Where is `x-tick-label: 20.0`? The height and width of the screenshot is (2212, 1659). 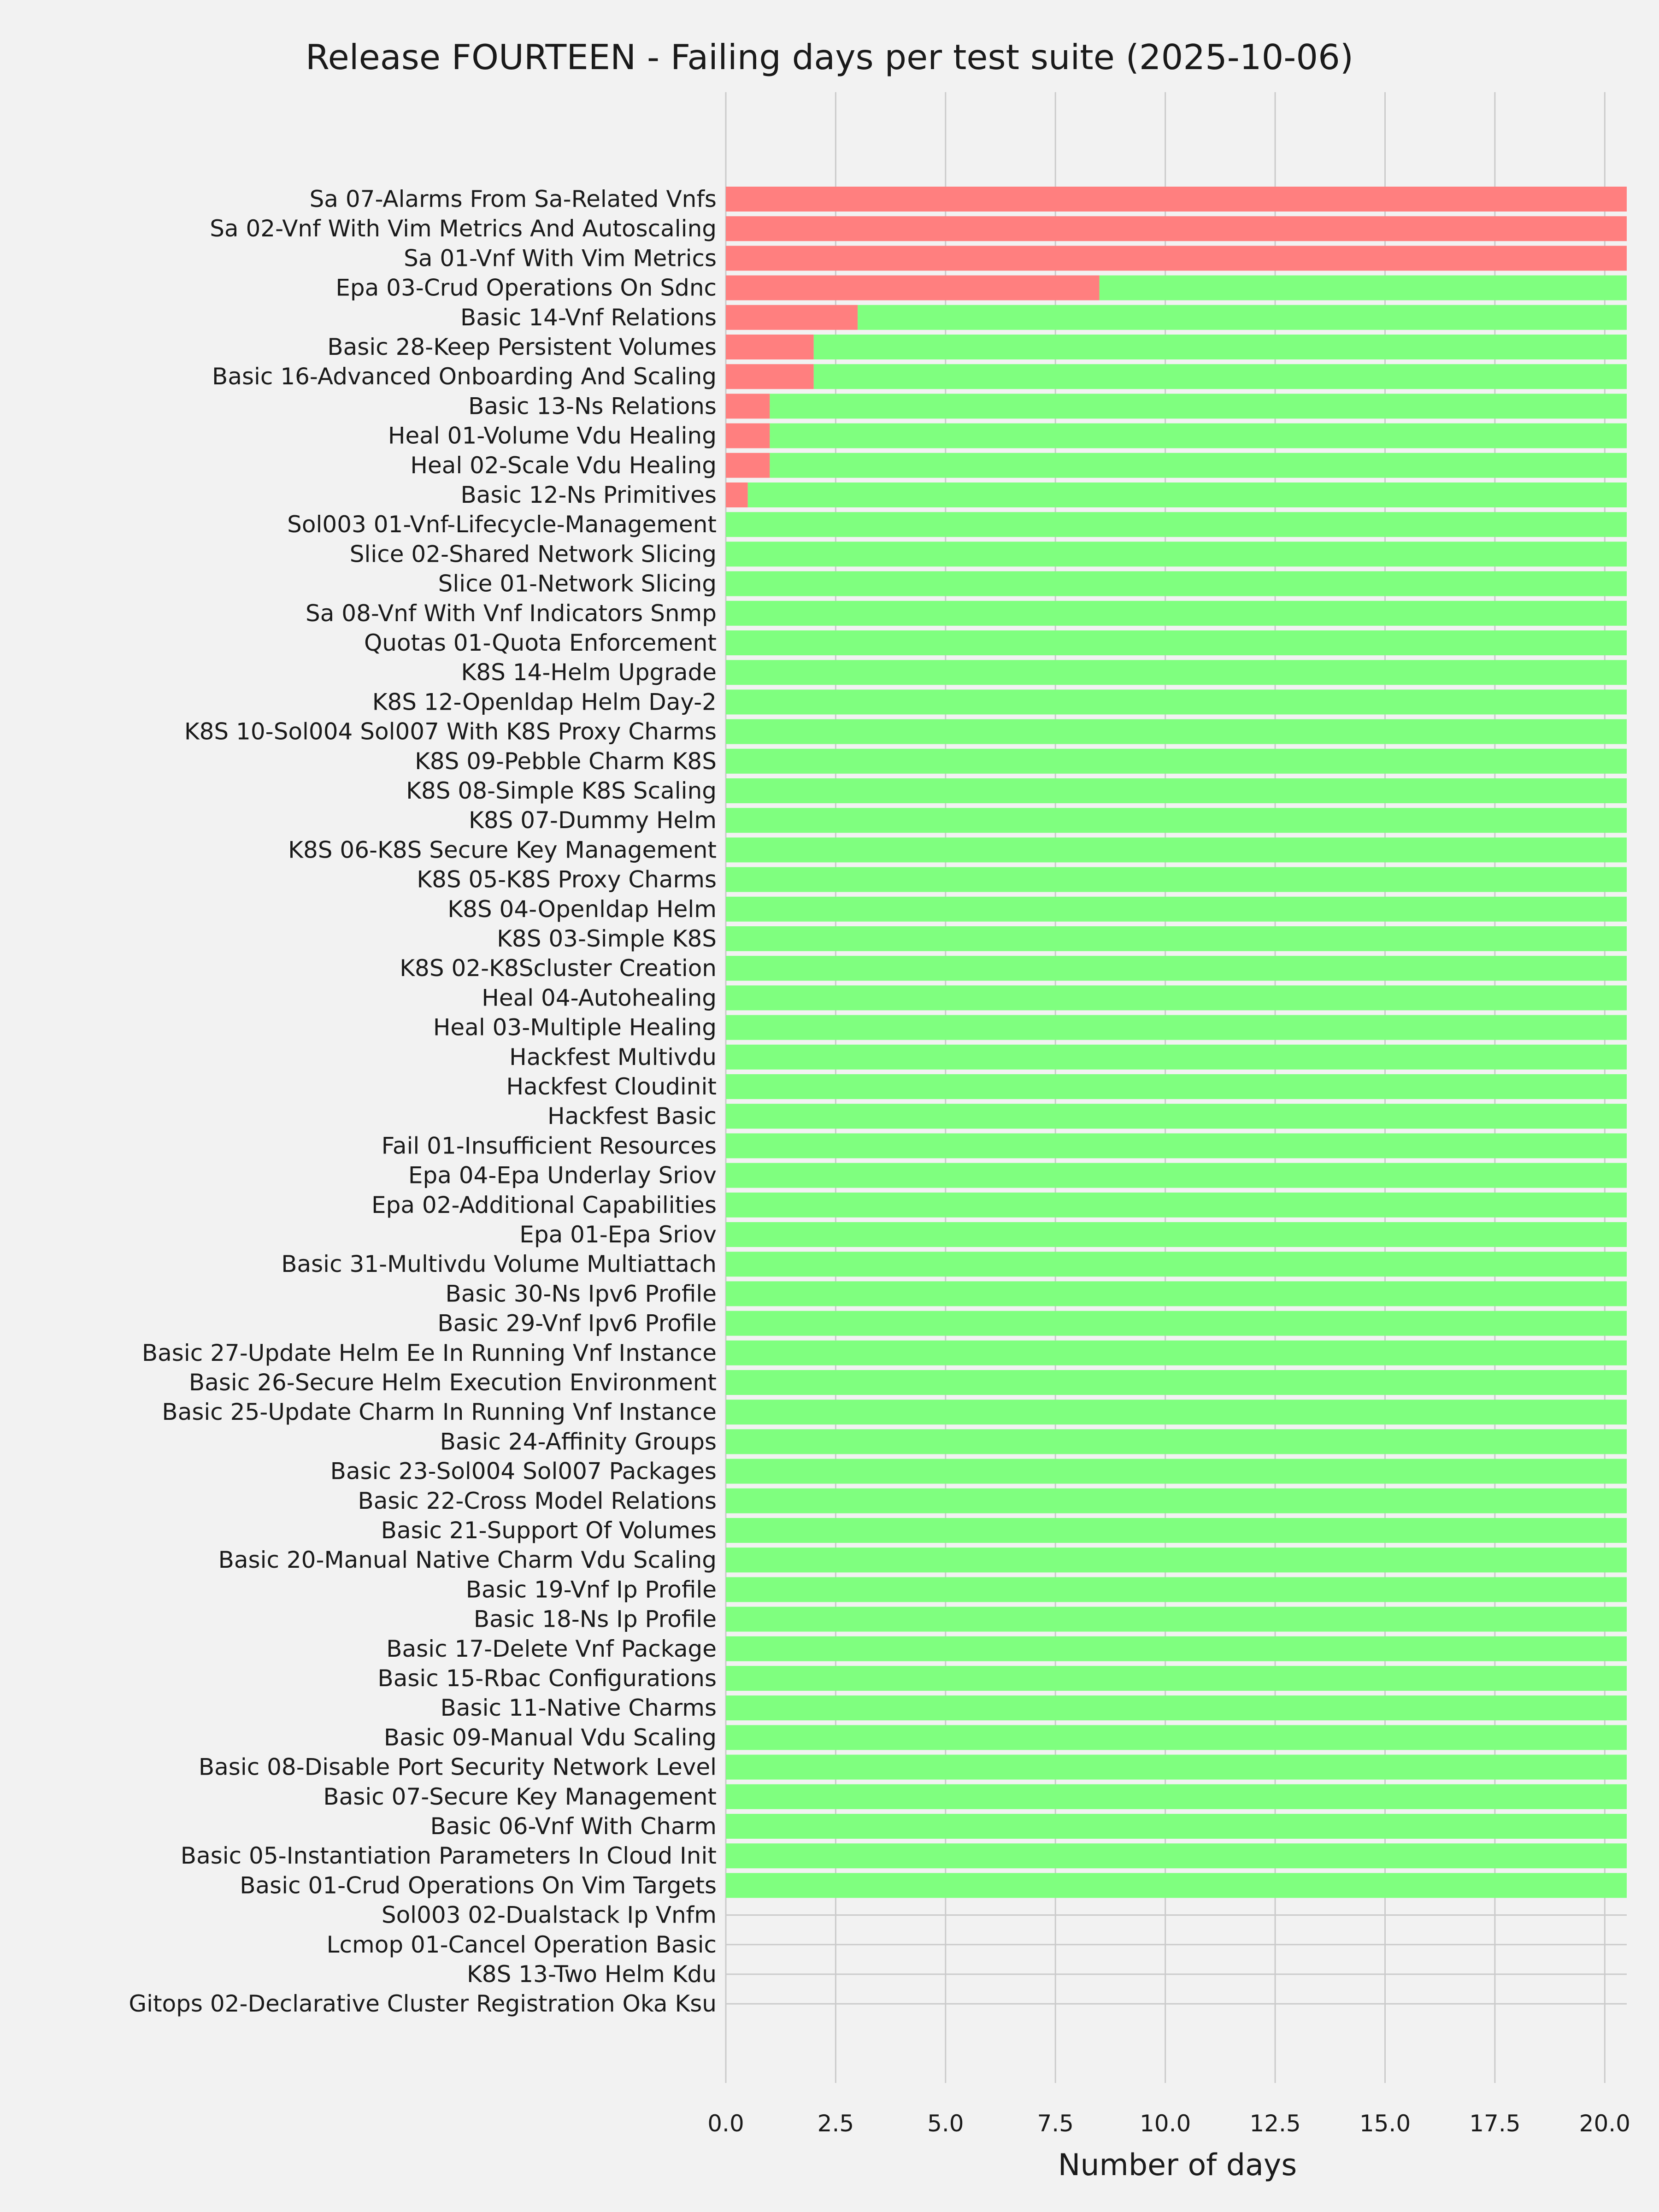 x-tick-label: 20.0 is located at coordinates (1604, 2123).